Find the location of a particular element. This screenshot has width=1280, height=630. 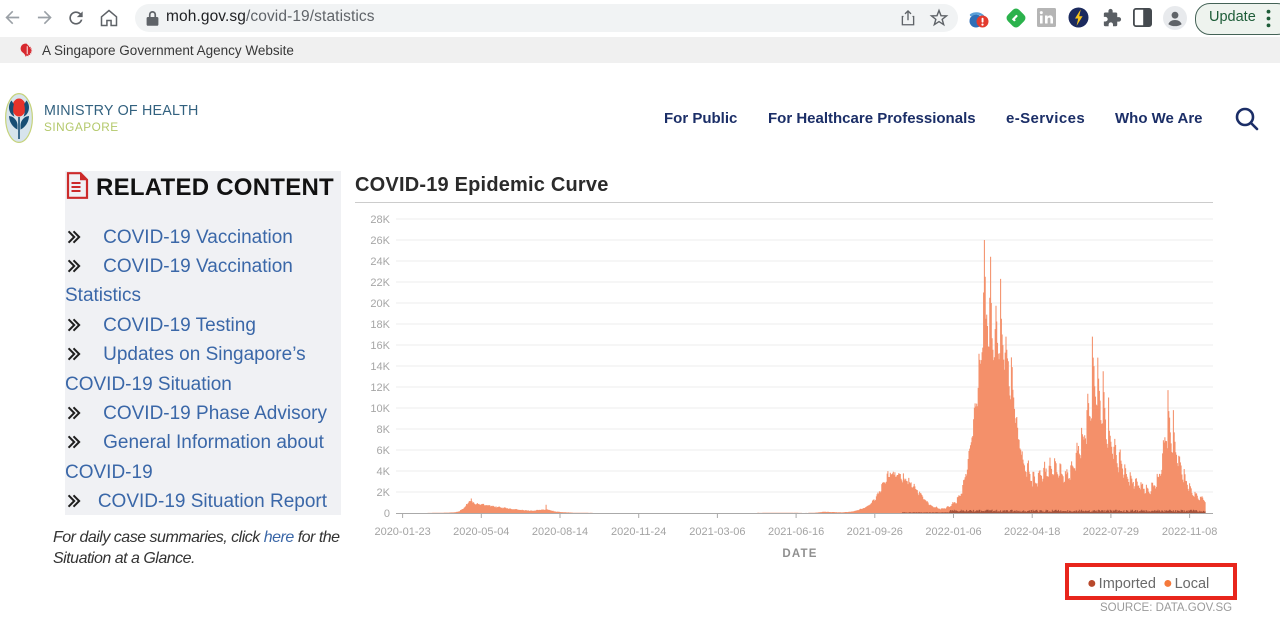

svg-text: 22K is located at coordinates (380, 283).